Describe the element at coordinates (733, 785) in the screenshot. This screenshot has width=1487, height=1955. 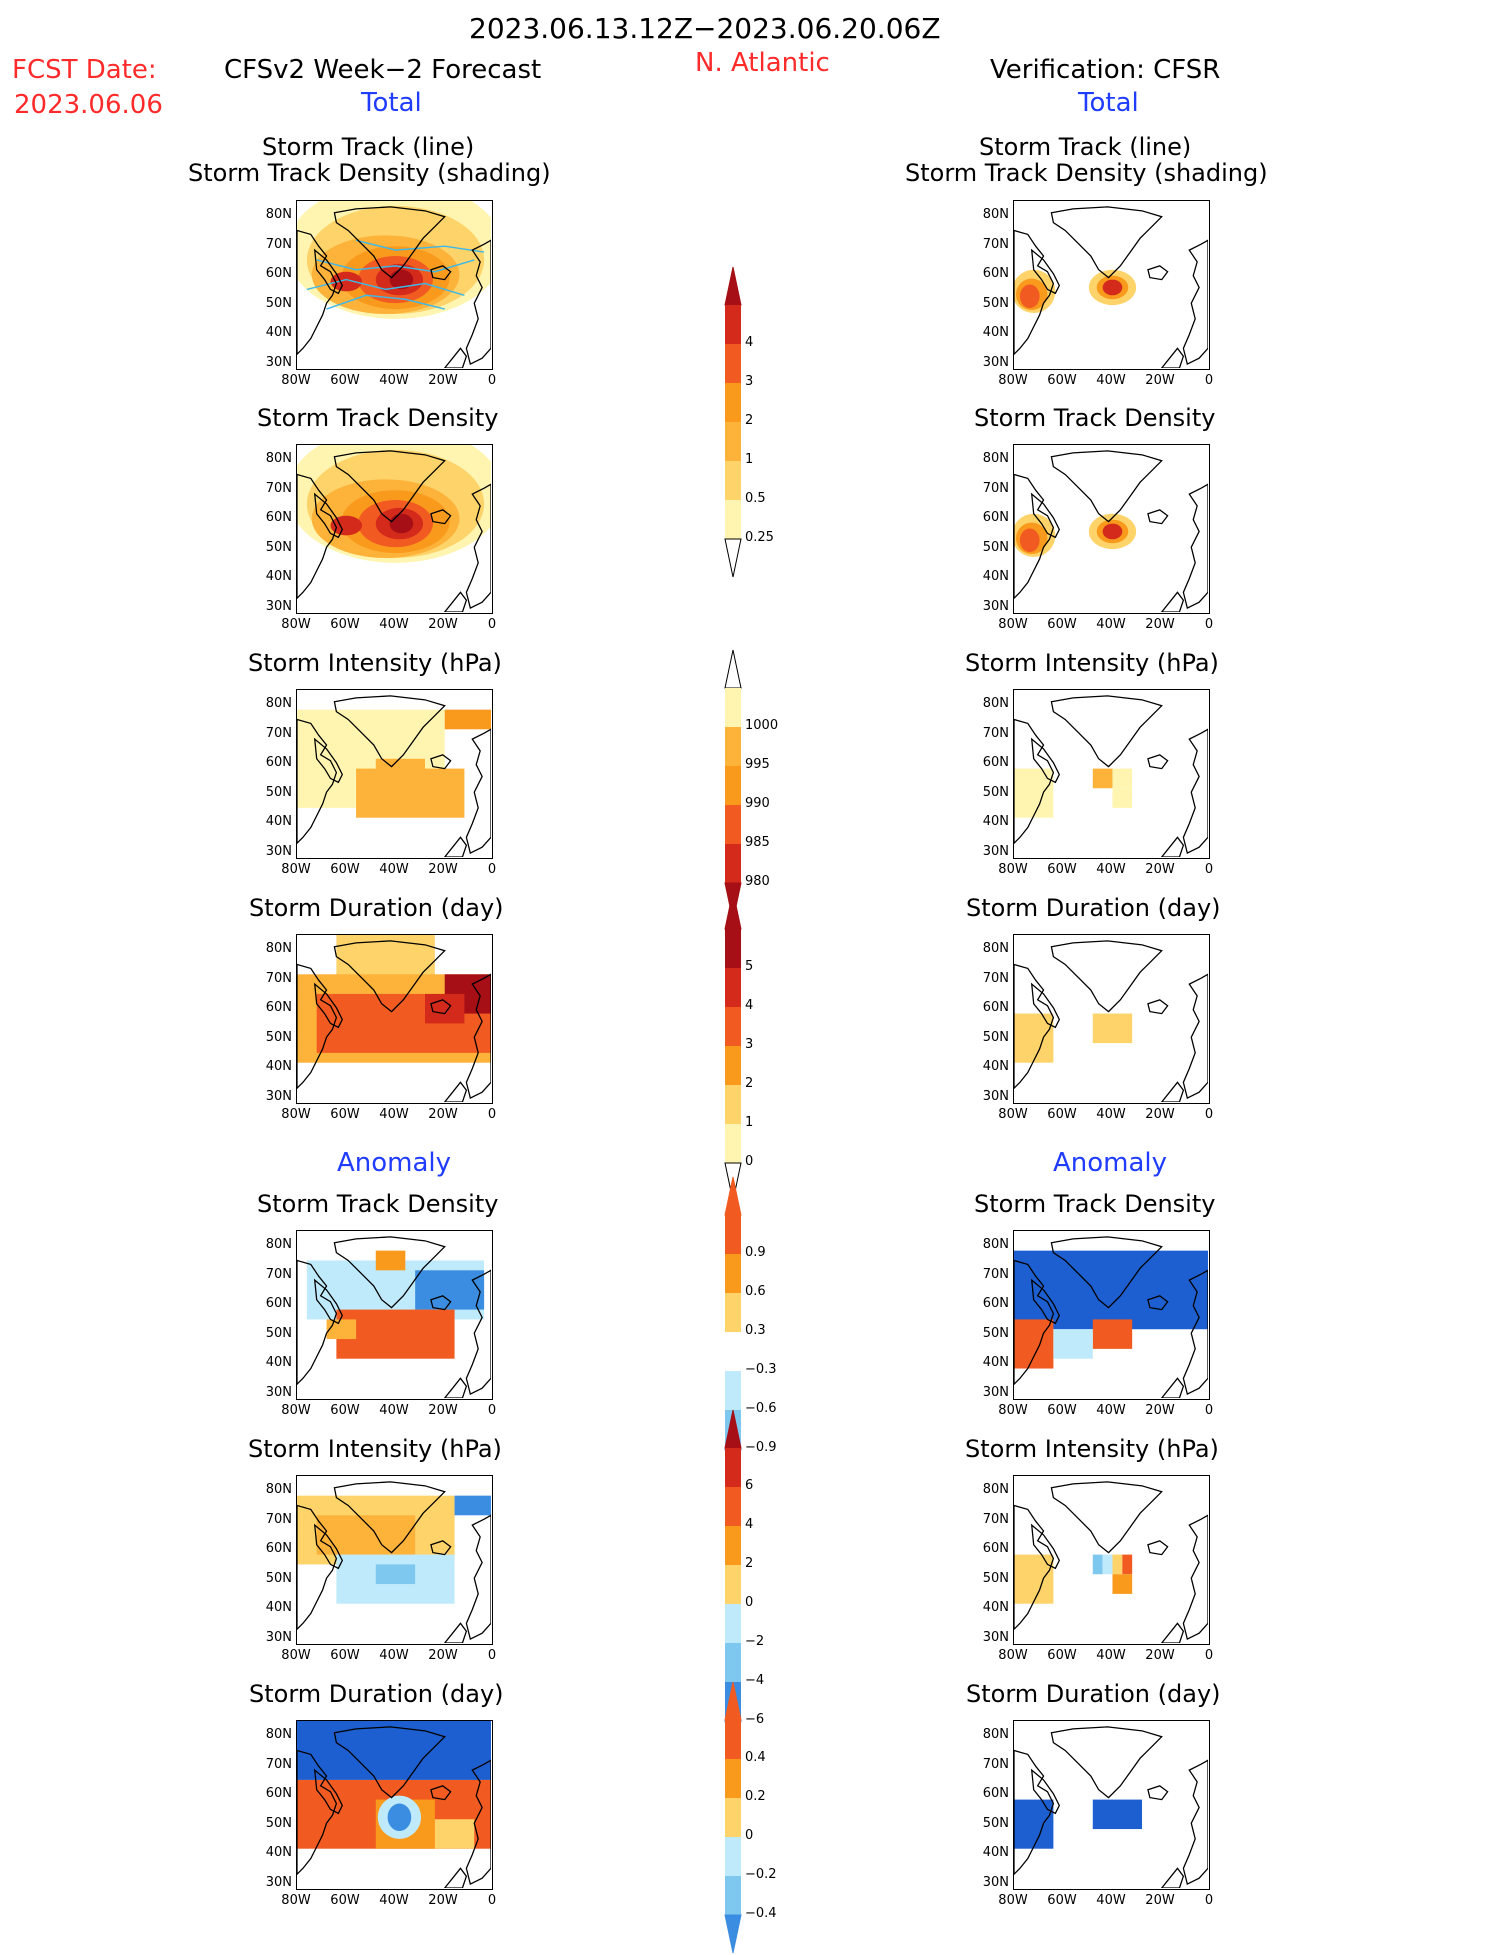
I see `intensity-colorbar` at that location.